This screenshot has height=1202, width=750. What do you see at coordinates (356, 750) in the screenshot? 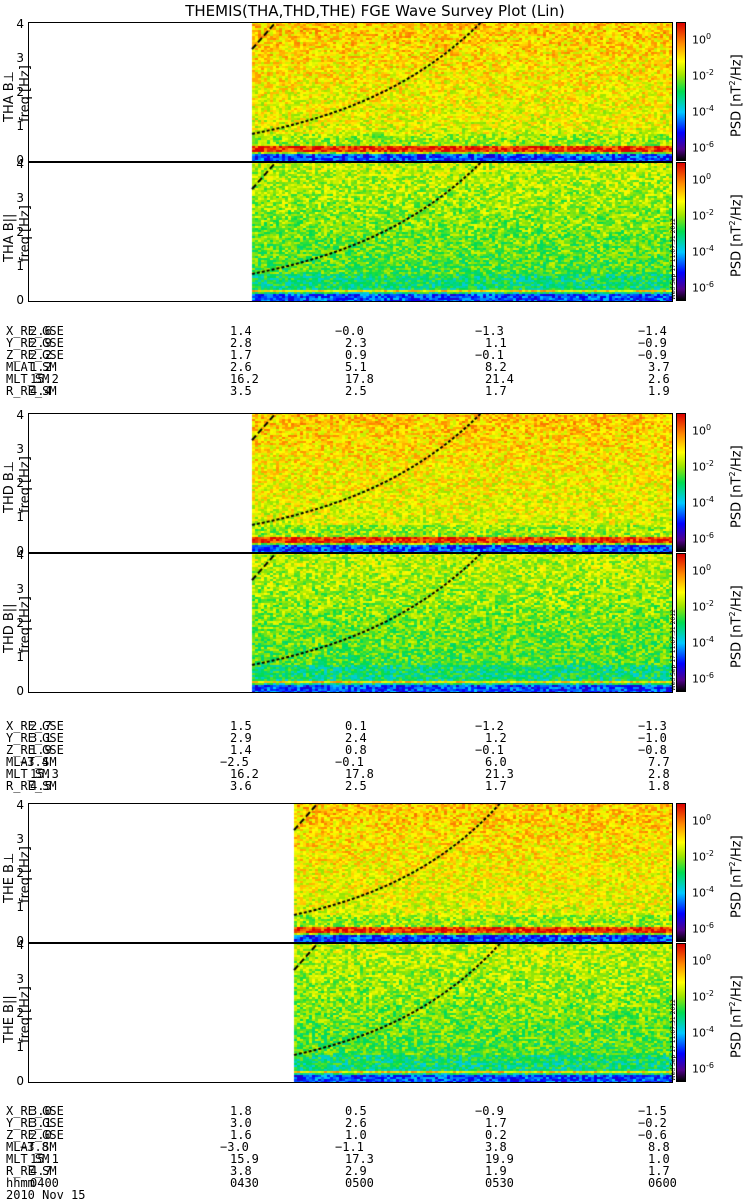
I see `ephemeris-value: 0.8` at bounding box center [356, 750].